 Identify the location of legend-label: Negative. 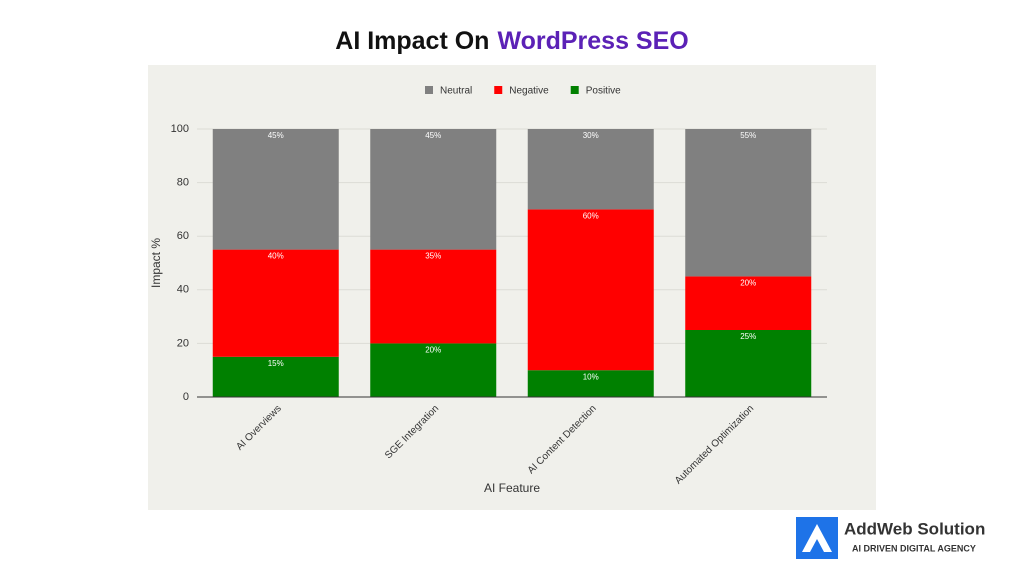
(529, 91).